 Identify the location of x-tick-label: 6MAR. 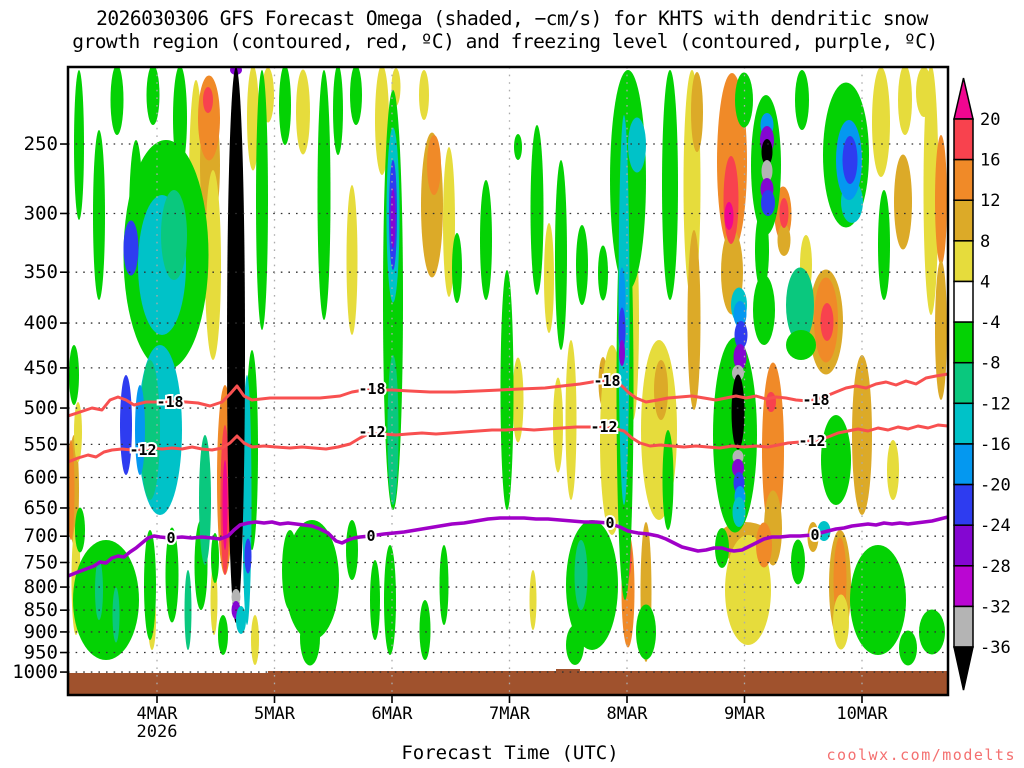
(393, 714).